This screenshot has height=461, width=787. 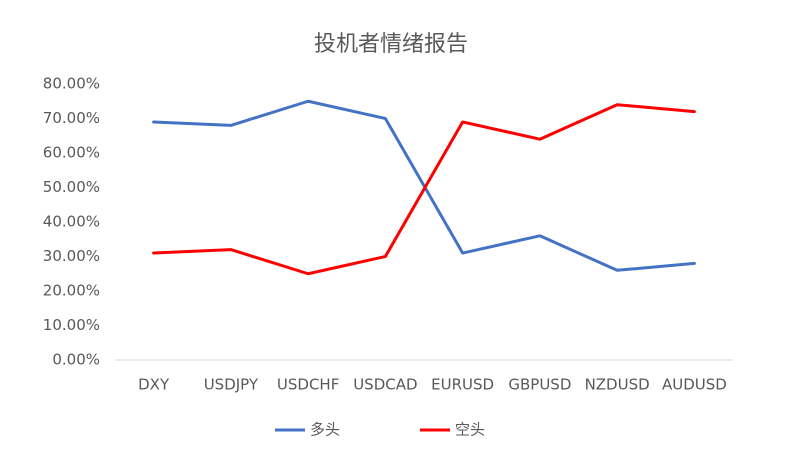 I want to click on y-tick-label: 80.00%, so click(x=71, y=84).